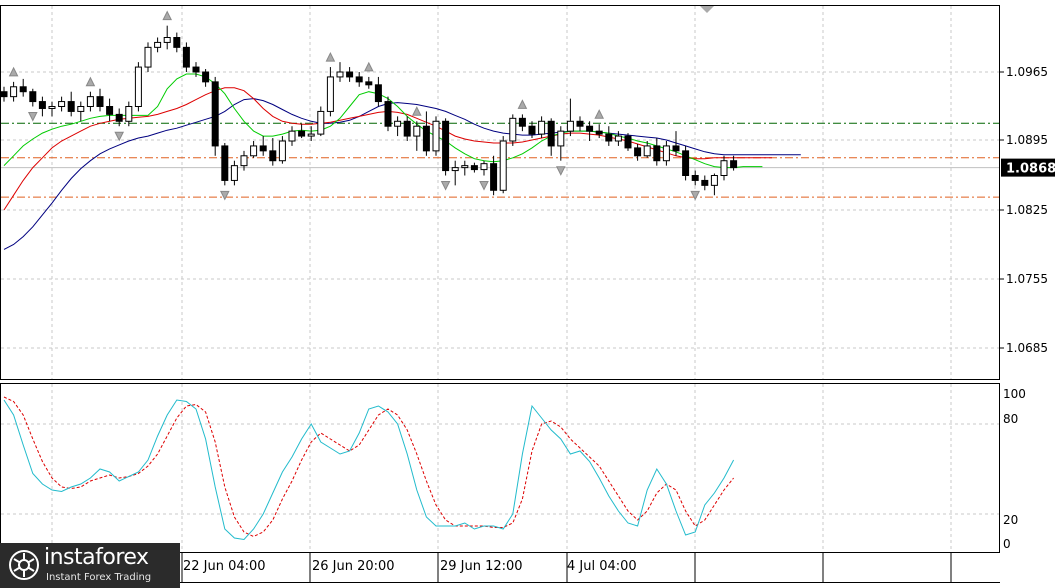 The width and height of the screenshot is (1062, 588). I want to click on stoch-tick-0: 0, so click(1007, 544).